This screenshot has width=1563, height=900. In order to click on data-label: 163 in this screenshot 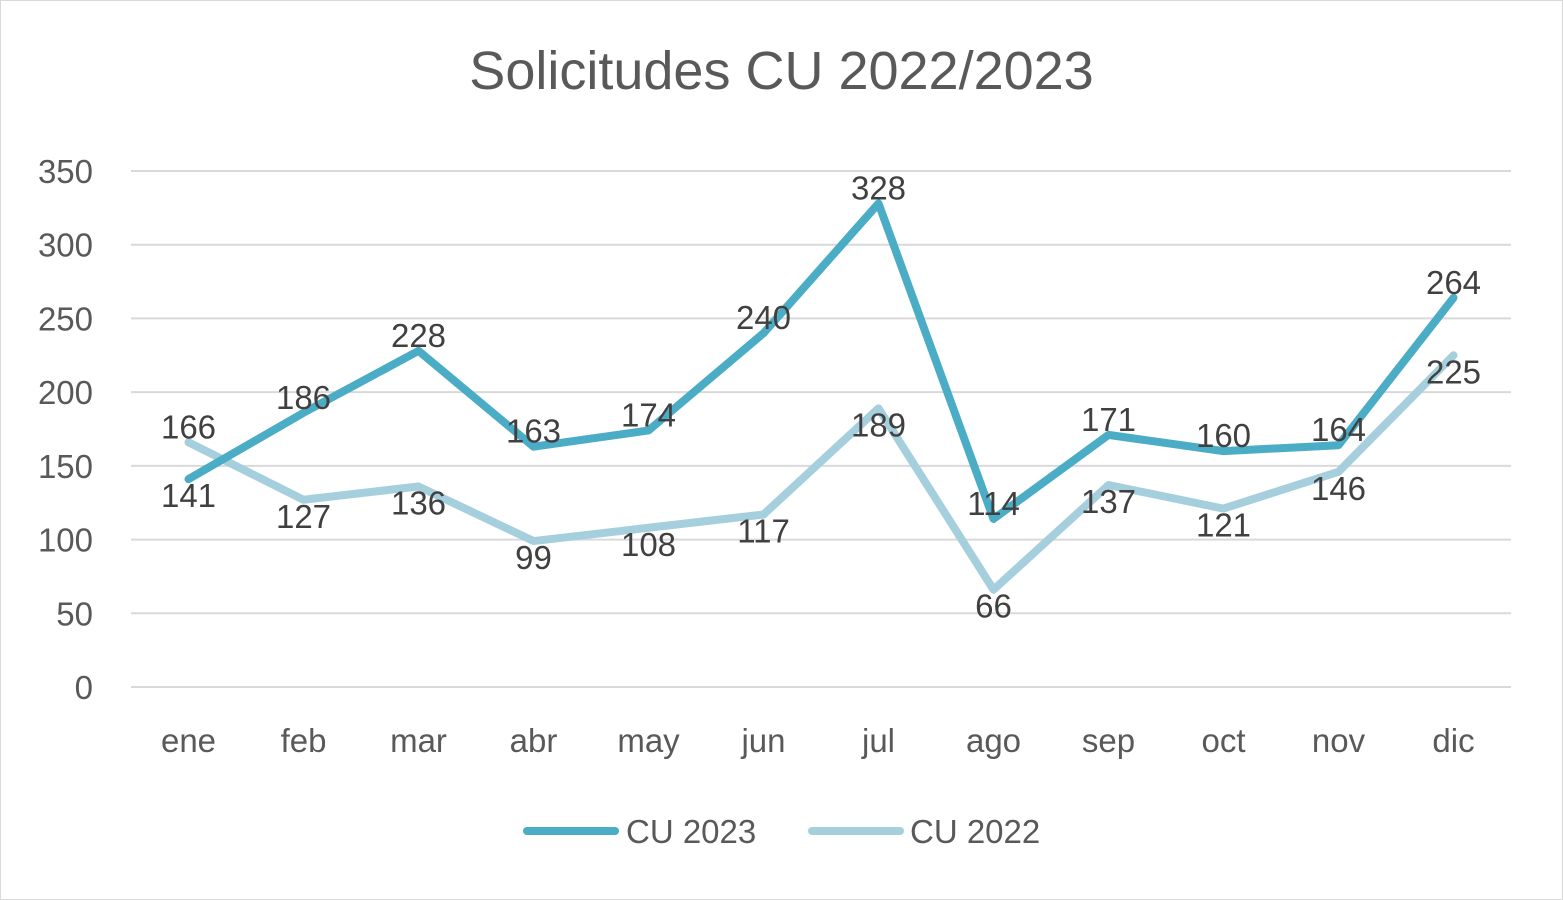, I will do `click(533, 431)`.